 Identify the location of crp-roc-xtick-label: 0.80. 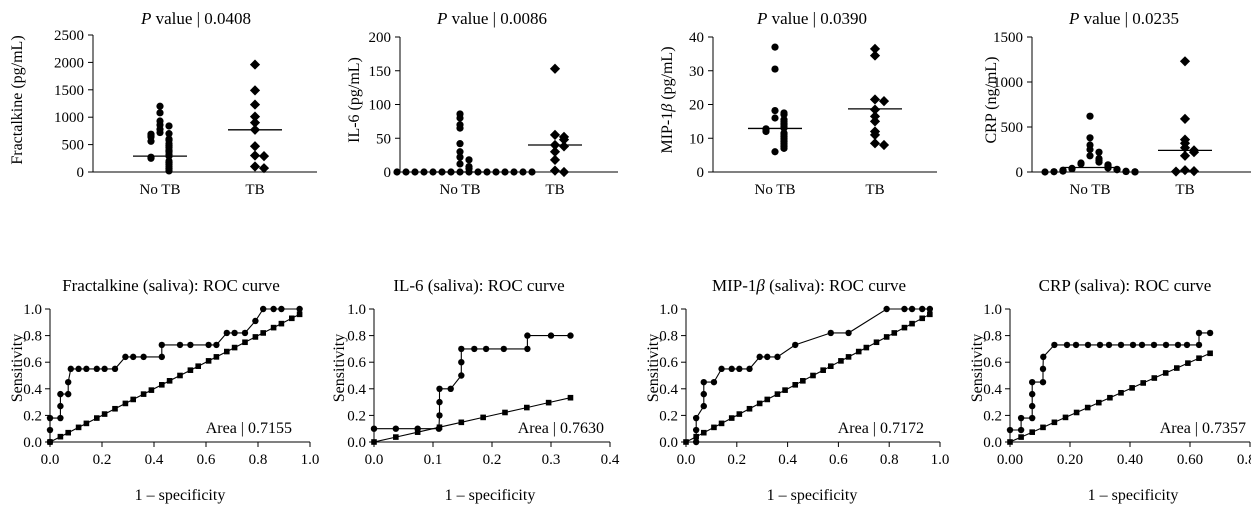
(1244, 460).